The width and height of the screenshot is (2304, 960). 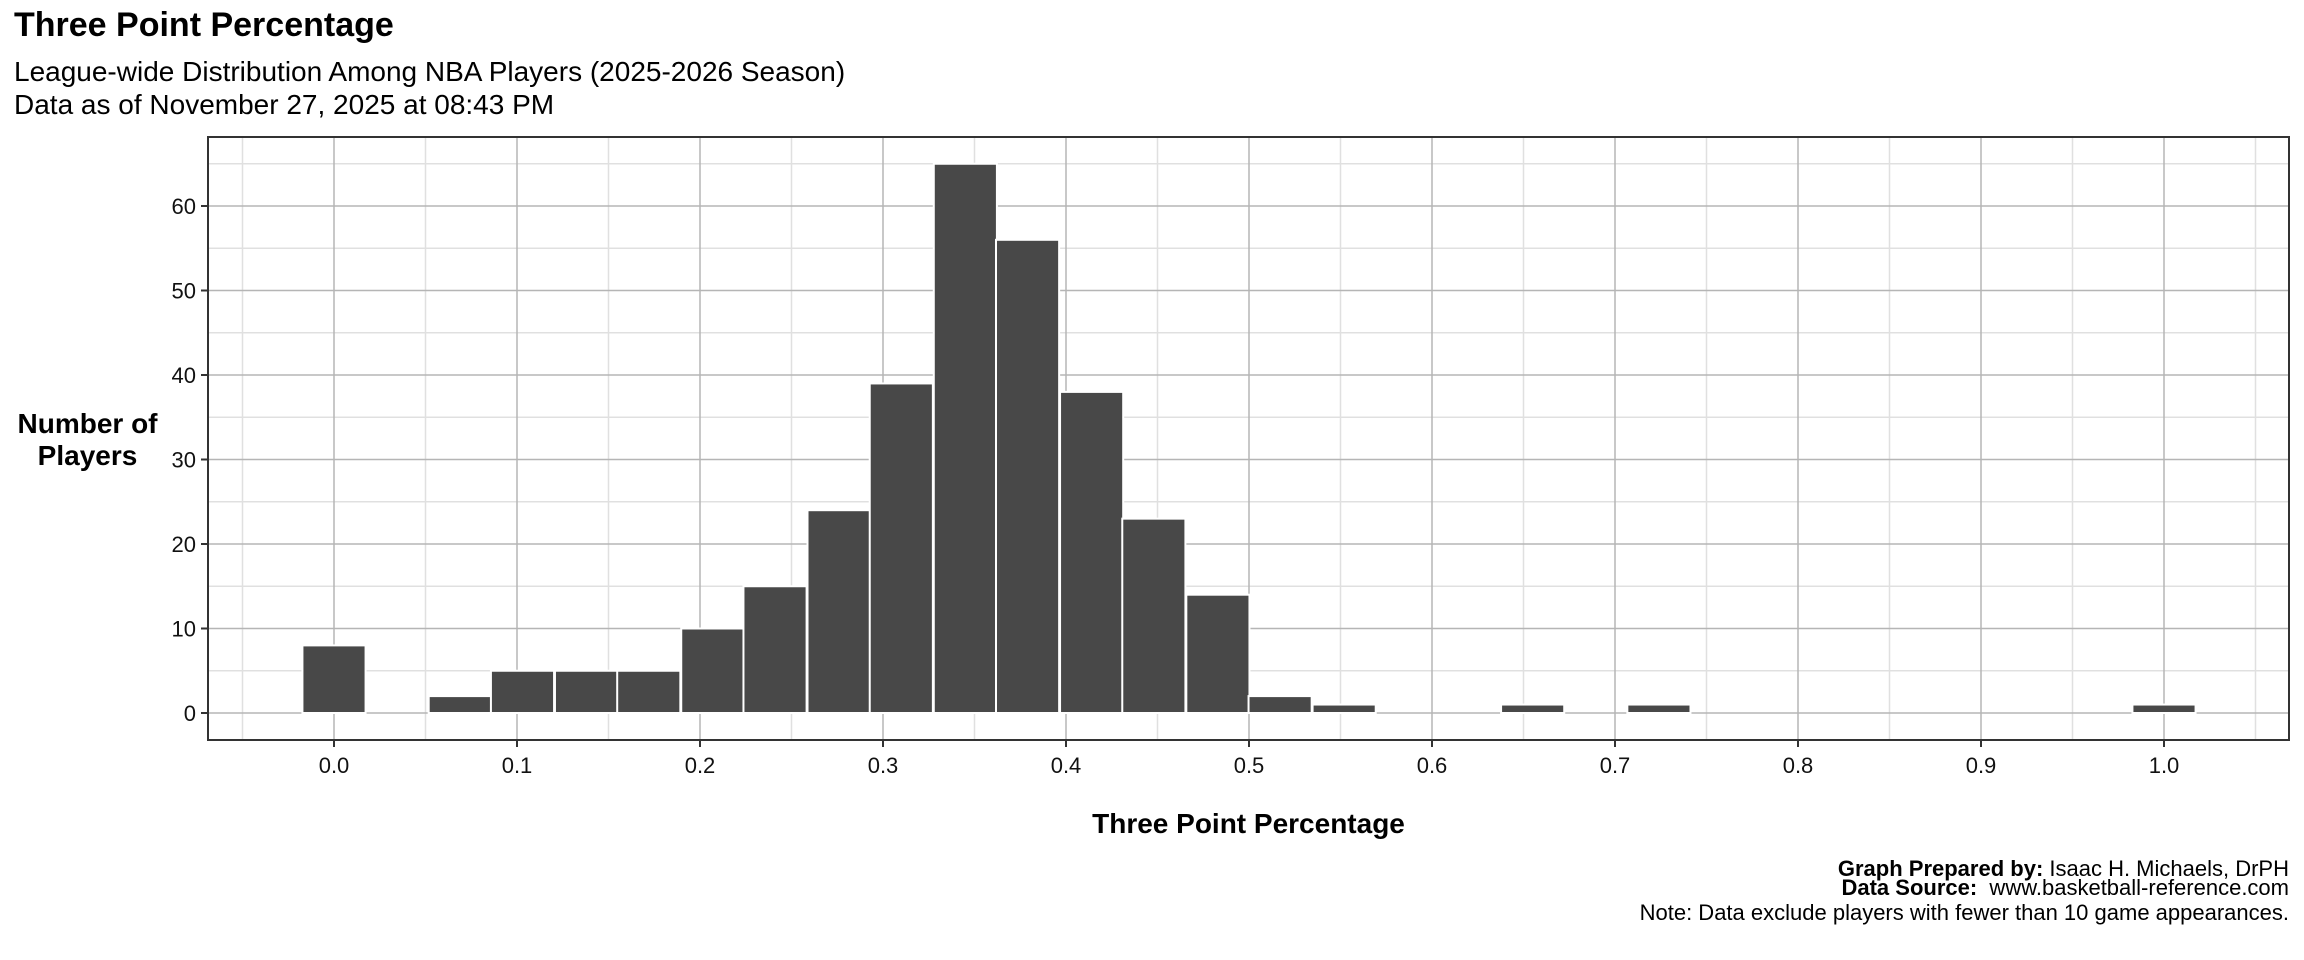 I want to click on y-tick-label: 10, so click(x=184, y=629).